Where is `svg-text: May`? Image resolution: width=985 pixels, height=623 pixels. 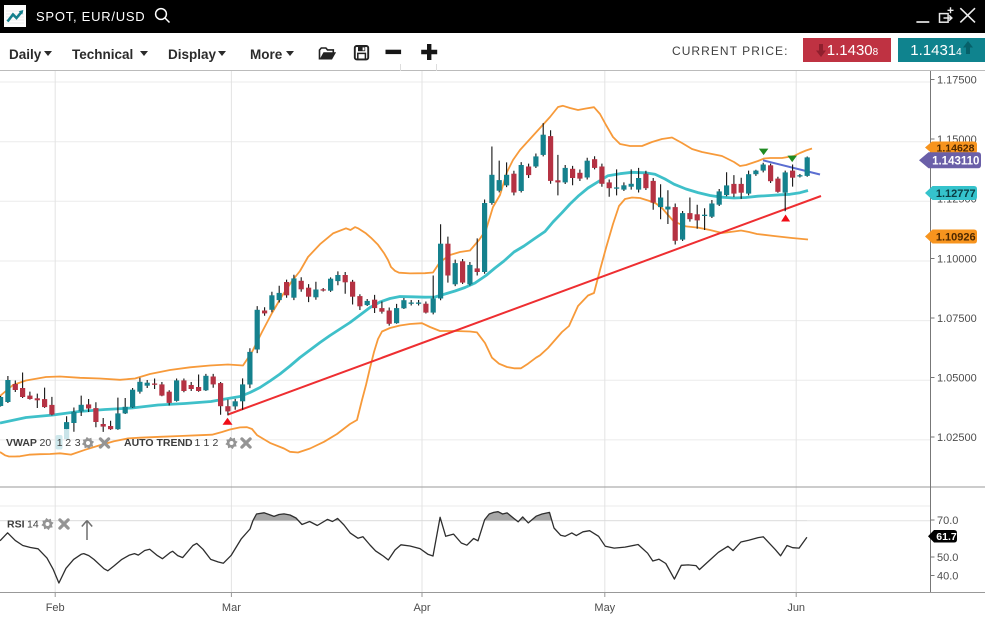
svg-text: May is located at coordinates (604, 608).